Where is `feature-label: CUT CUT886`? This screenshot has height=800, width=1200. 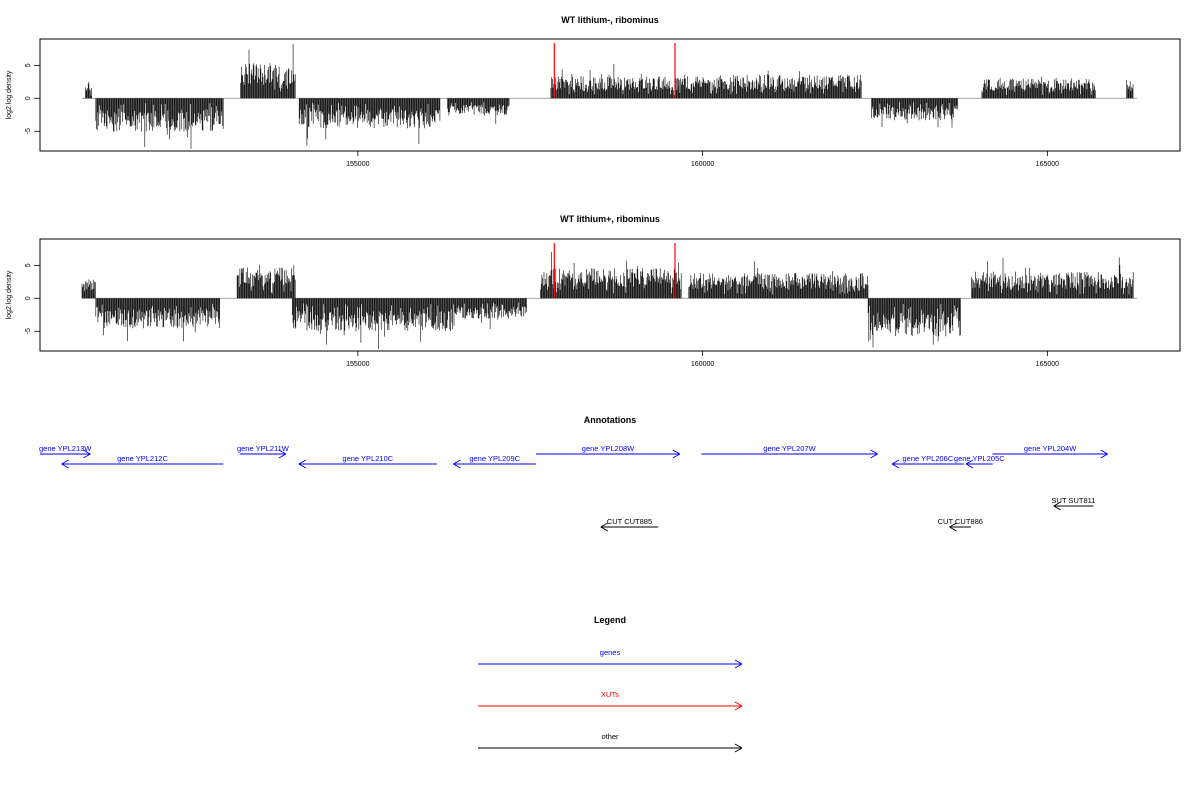 feature-label: CUT CUT886 is located at coordinates (960, 521).